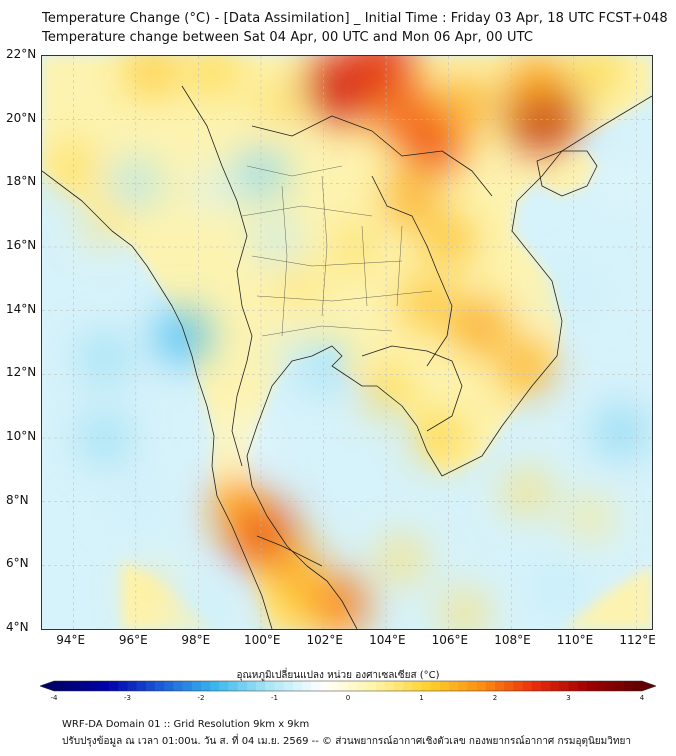 The width and height of the screenshot is (676, 756). Describe the element at coordinates (568, 698) in the screenshot. I see `colorbar-tick-label: 3` at that location.